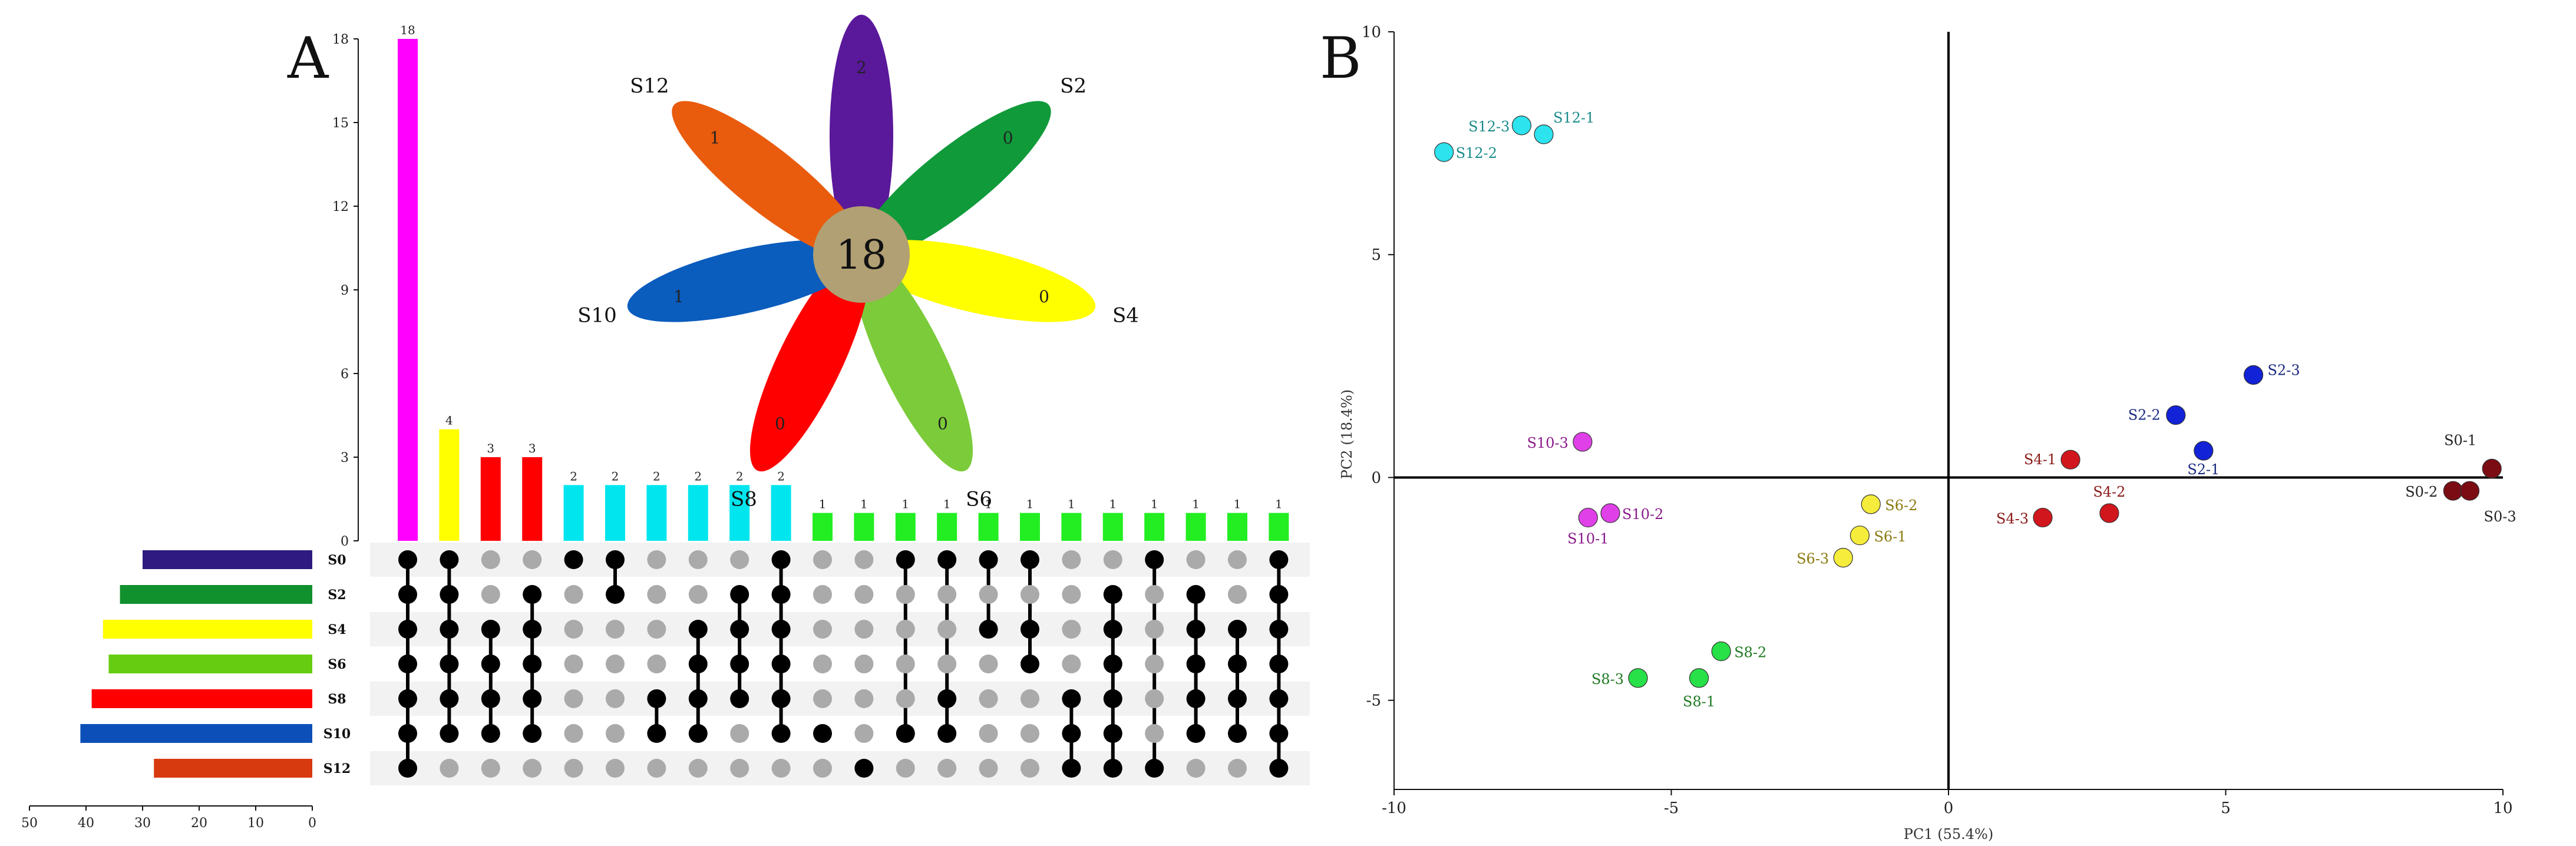 The height and width of the screenshot is (846, 2576). I want to click on pca-point-label: S0-2, so click(2421, 492).